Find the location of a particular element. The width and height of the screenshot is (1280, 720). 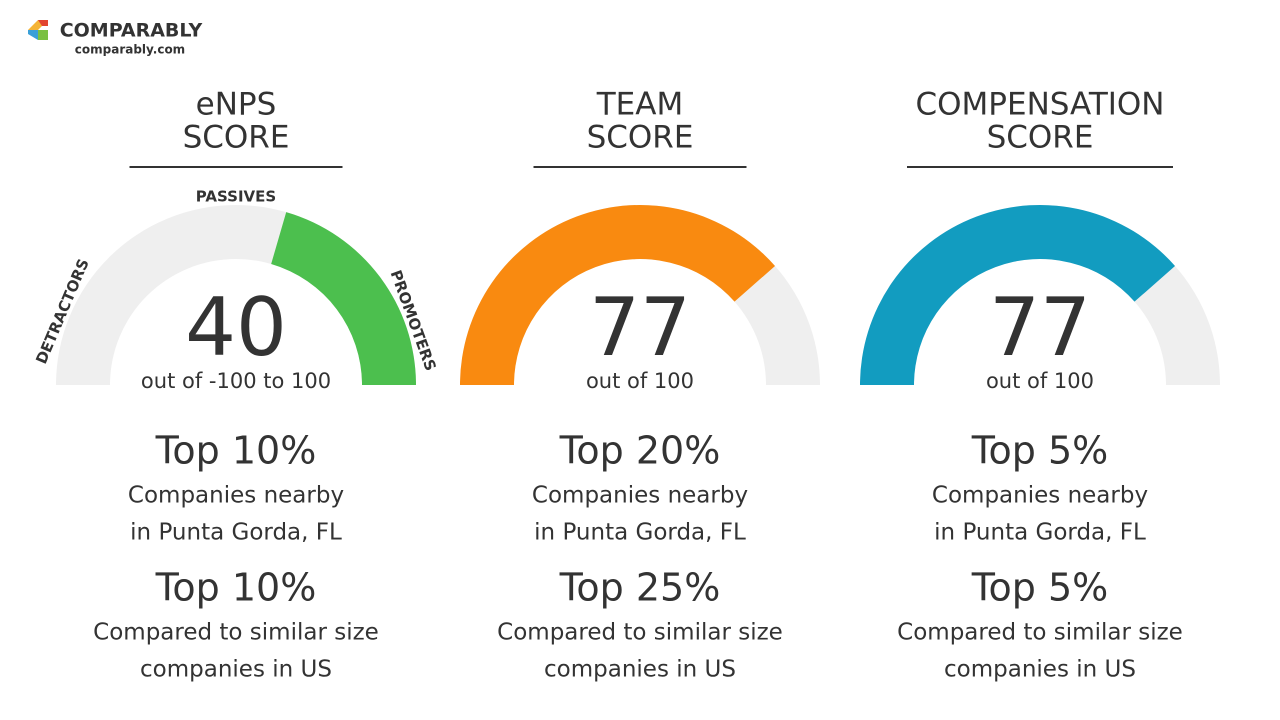

brand-url: comparably.com is located at coordinates (130, 50).